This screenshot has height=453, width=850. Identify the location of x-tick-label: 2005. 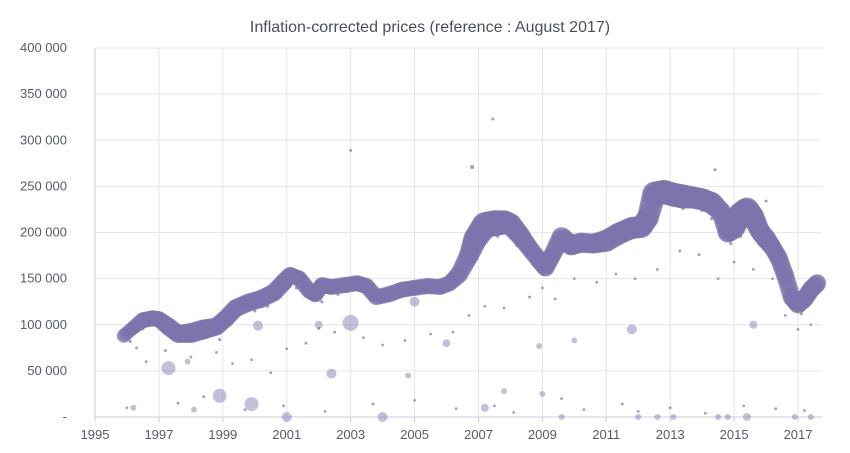
(414, 434).